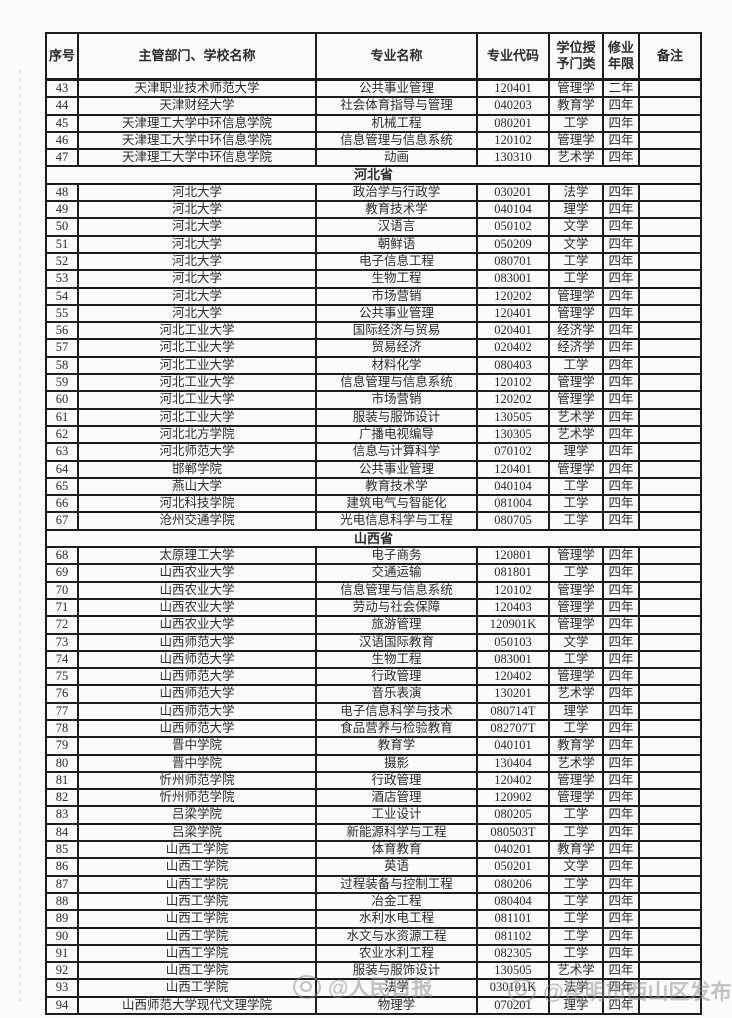  Describe the element at coordinates (576, 244) in the screenshot. I see `cell-degree: 文学` at that location.